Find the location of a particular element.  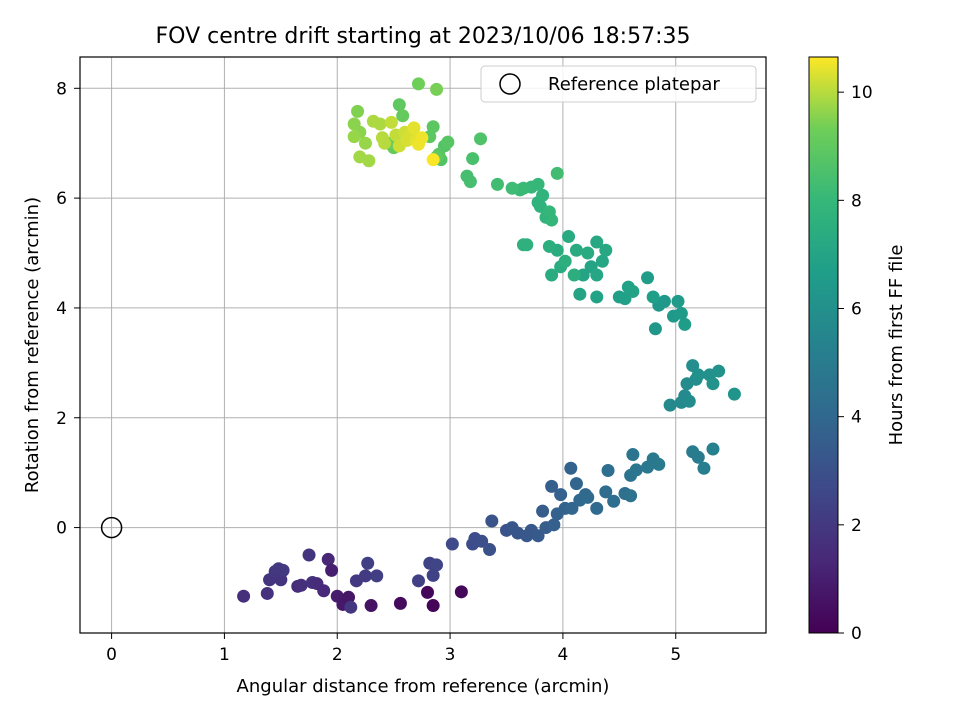

colorbar is located at coordinates (823, 345).